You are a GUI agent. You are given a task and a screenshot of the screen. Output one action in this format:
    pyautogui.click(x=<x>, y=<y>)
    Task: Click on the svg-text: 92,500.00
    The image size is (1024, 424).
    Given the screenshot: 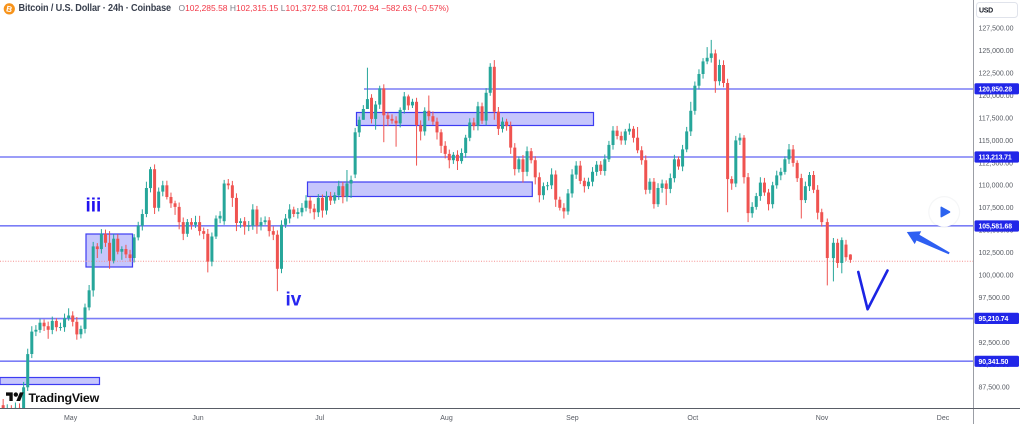 What is the action you would take?
    pyautogui.click(x=994, y=343)
    